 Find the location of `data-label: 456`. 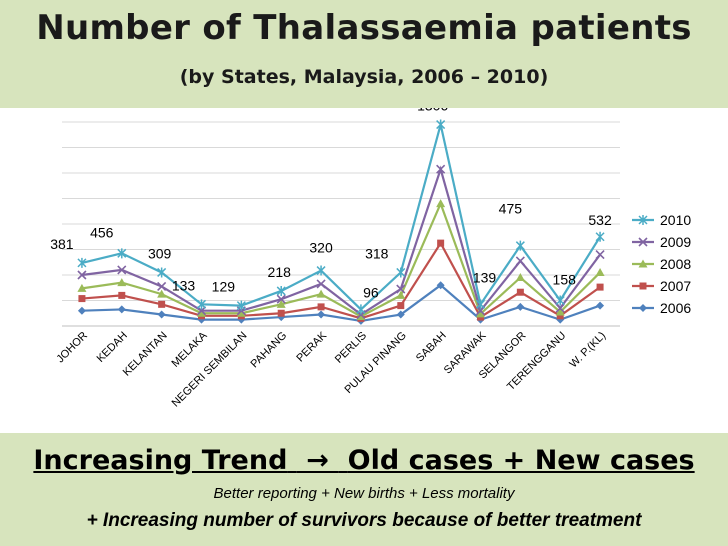

data-label: 456 is located at coordinates (102, 232).